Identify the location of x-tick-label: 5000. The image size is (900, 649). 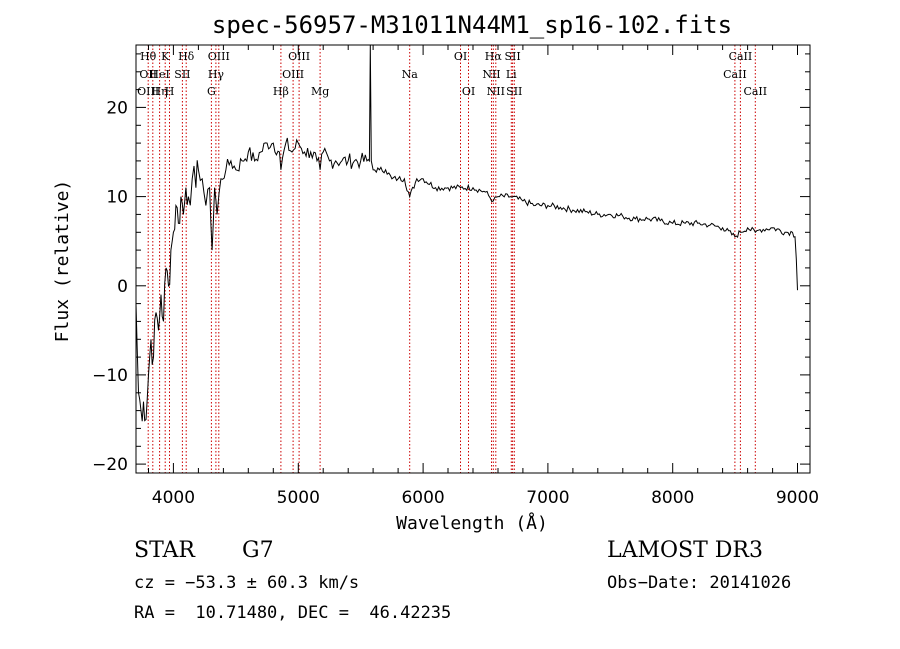
(298, 498).